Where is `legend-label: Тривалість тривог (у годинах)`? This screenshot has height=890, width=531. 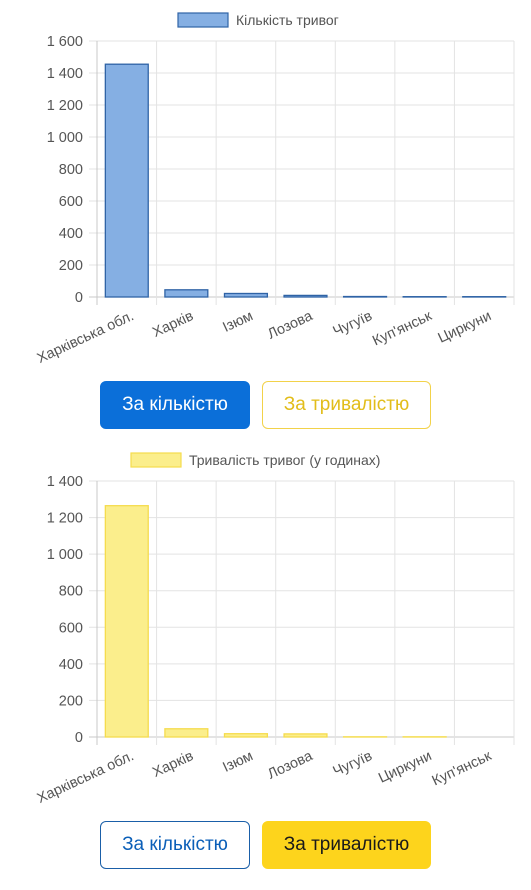 legend-label: Тривалість тривог (у годинах) is located at coordinates (284, 460).